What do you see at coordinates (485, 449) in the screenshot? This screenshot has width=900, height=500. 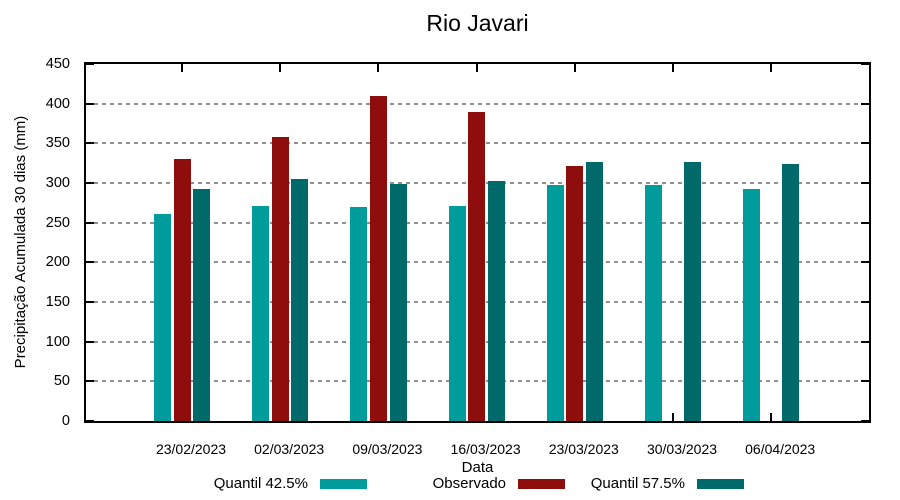 I see `x-tick-label: 16/03/2023` at bounding box center [485, 449].